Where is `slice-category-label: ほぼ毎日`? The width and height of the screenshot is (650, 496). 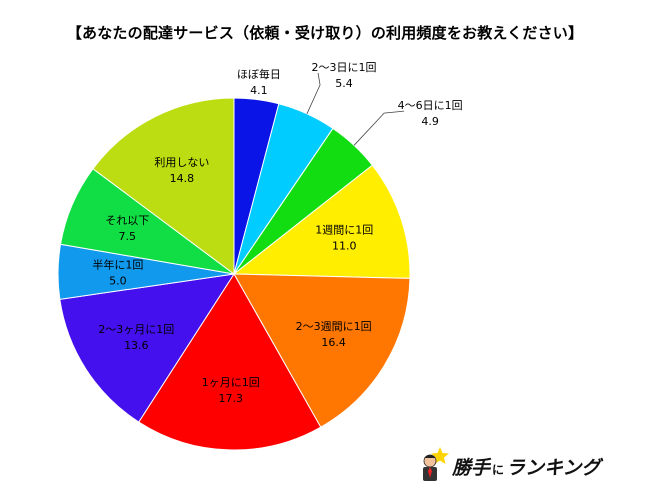
slice-category-label: ほぼ毎日 is located at coordinates (259, 74).